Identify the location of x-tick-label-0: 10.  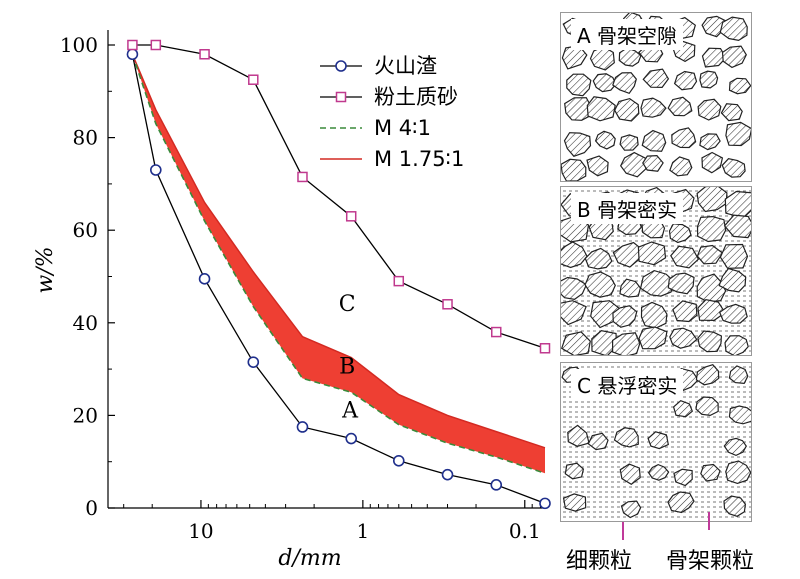
(200, 531).